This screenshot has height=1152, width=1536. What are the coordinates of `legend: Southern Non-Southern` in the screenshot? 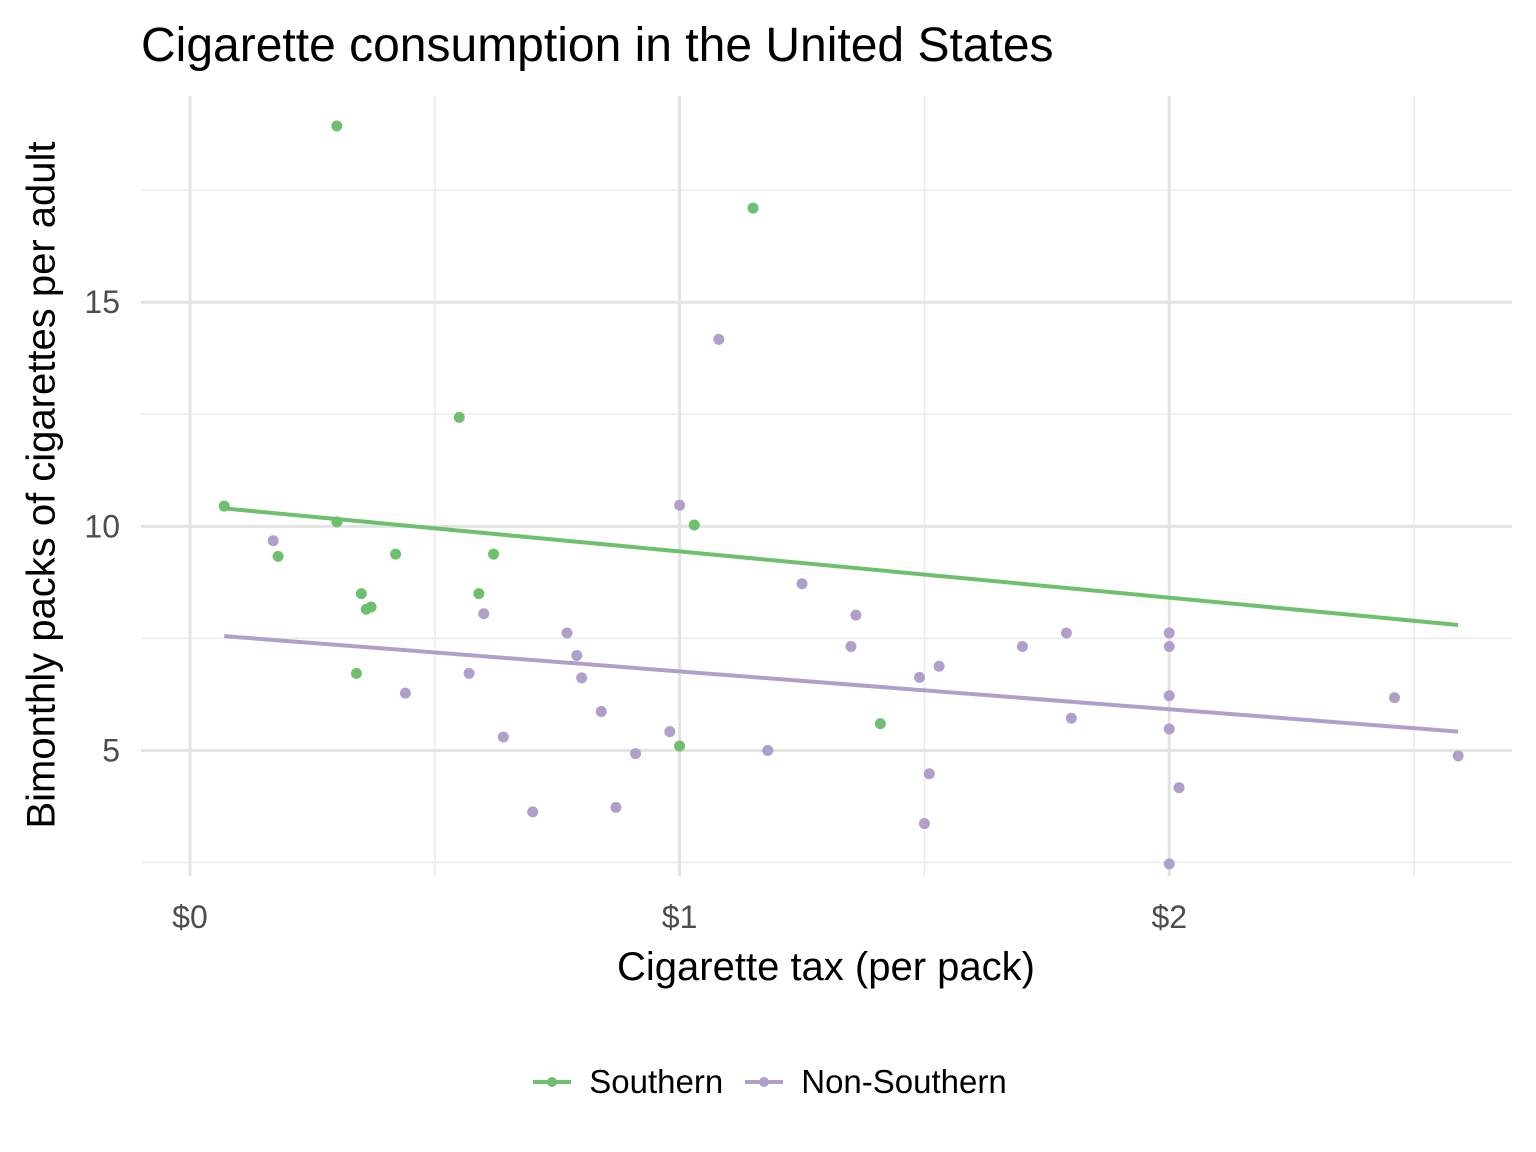 It's located at (768, 1082).